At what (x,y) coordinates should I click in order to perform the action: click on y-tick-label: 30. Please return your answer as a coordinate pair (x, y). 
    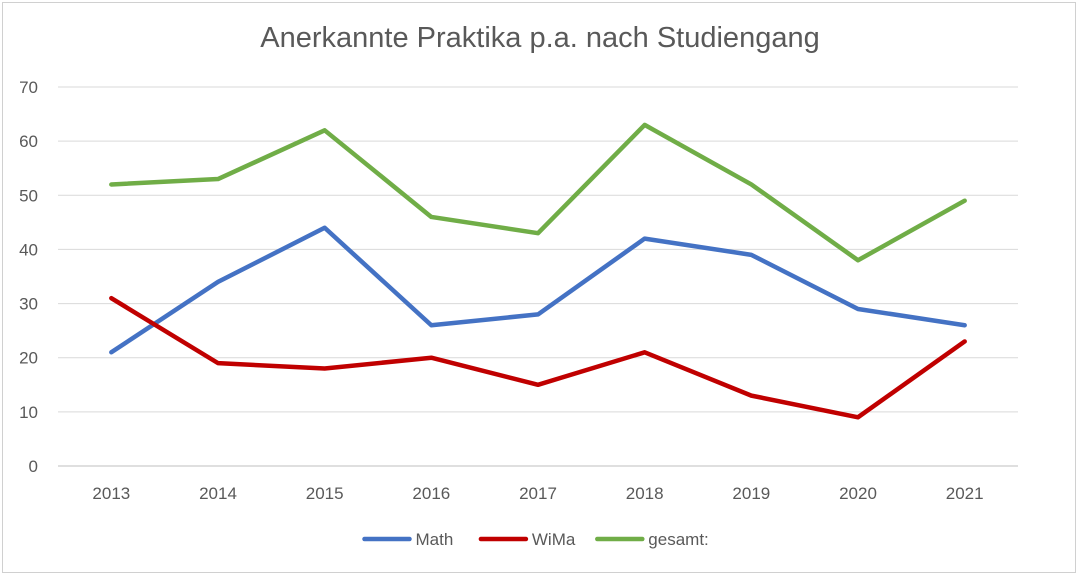
    Looking at the image, I should click on (28, 304).